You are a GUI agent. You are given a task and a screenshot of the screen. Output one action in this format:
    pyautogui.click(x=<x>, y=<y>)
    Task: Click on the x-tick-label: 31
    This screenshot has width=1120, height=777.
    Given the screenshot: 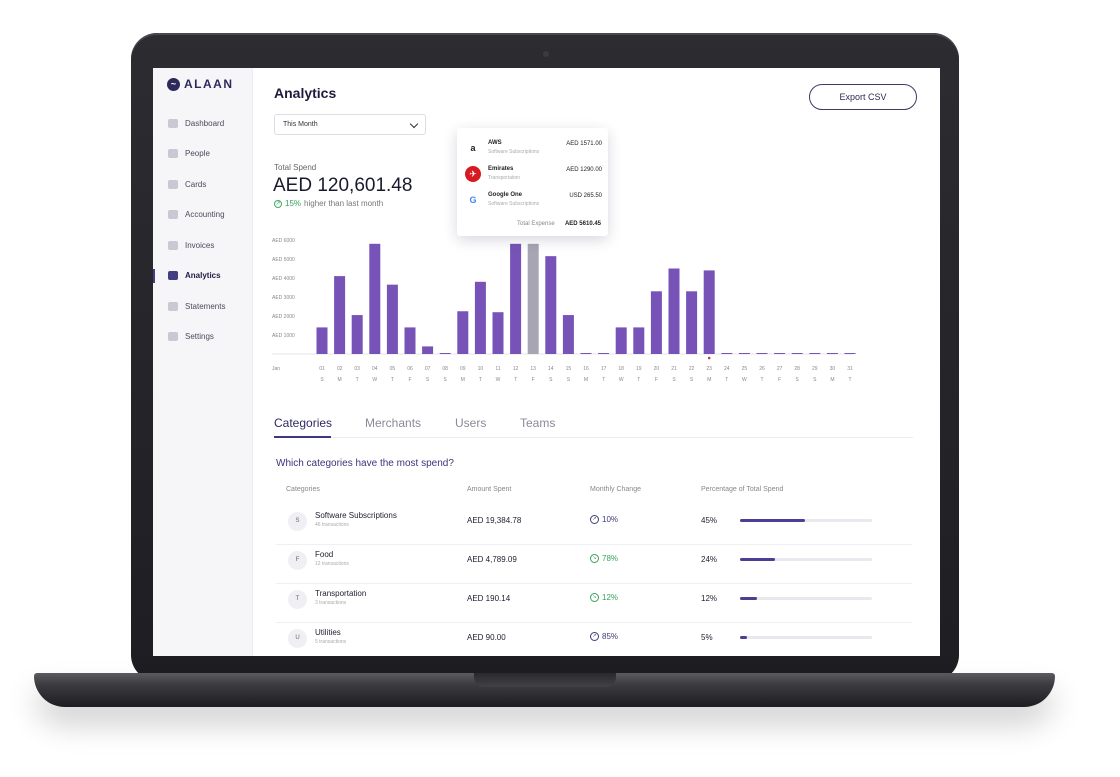 What is the action you would take?
    pyautogui.click(x=850, y=369)
    